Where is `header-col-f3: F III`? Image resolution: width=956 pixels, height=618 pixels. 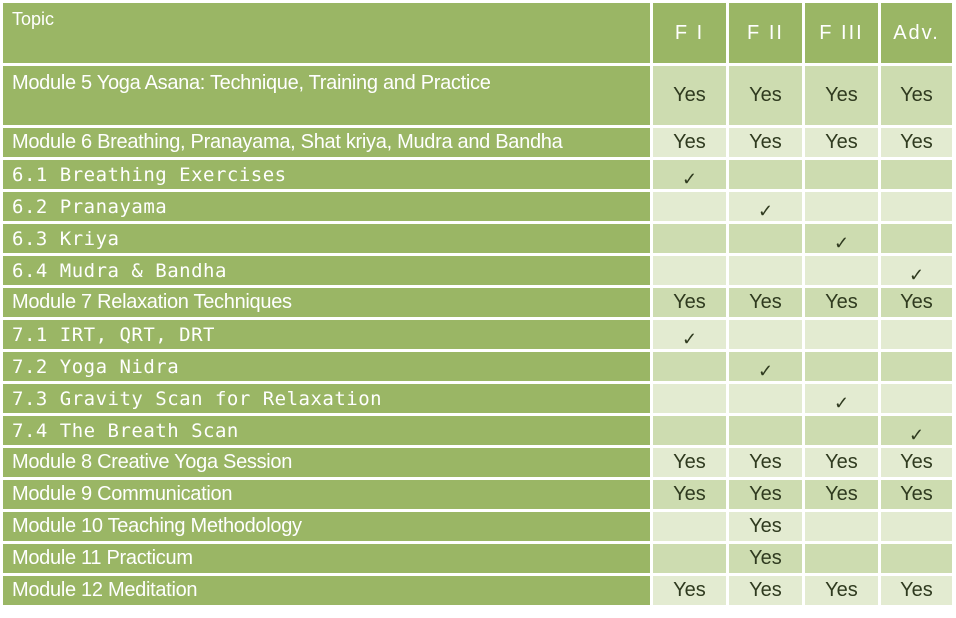 header-col-f3: F III is located at coordinates (841, 33).